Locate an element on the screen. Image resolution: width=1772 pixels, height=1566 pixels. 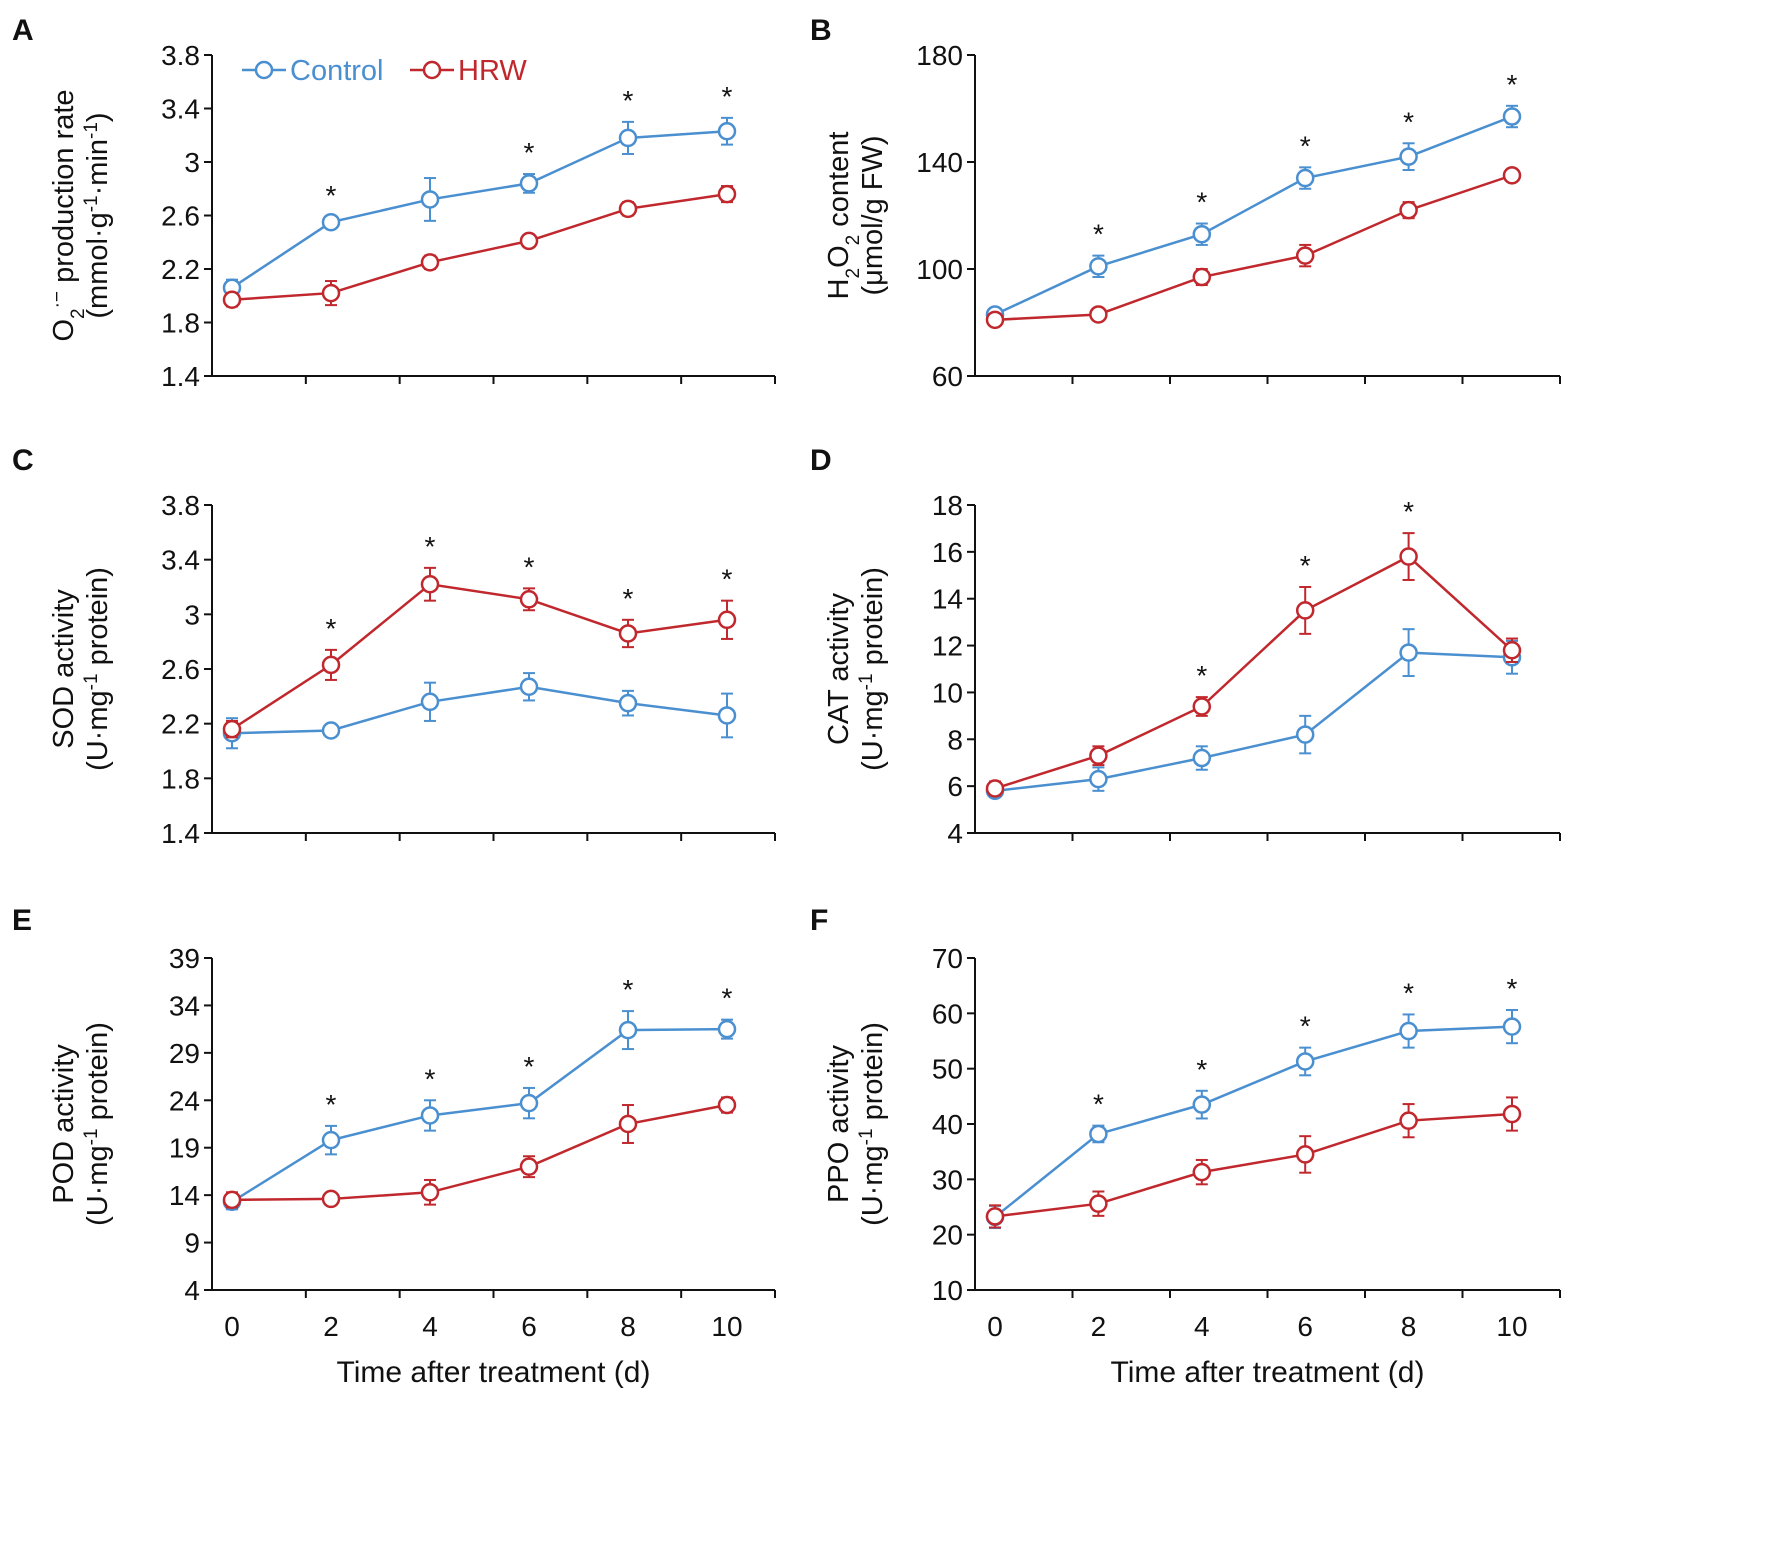
x-tick-label: 4 is located at coordinates (430, 1326).